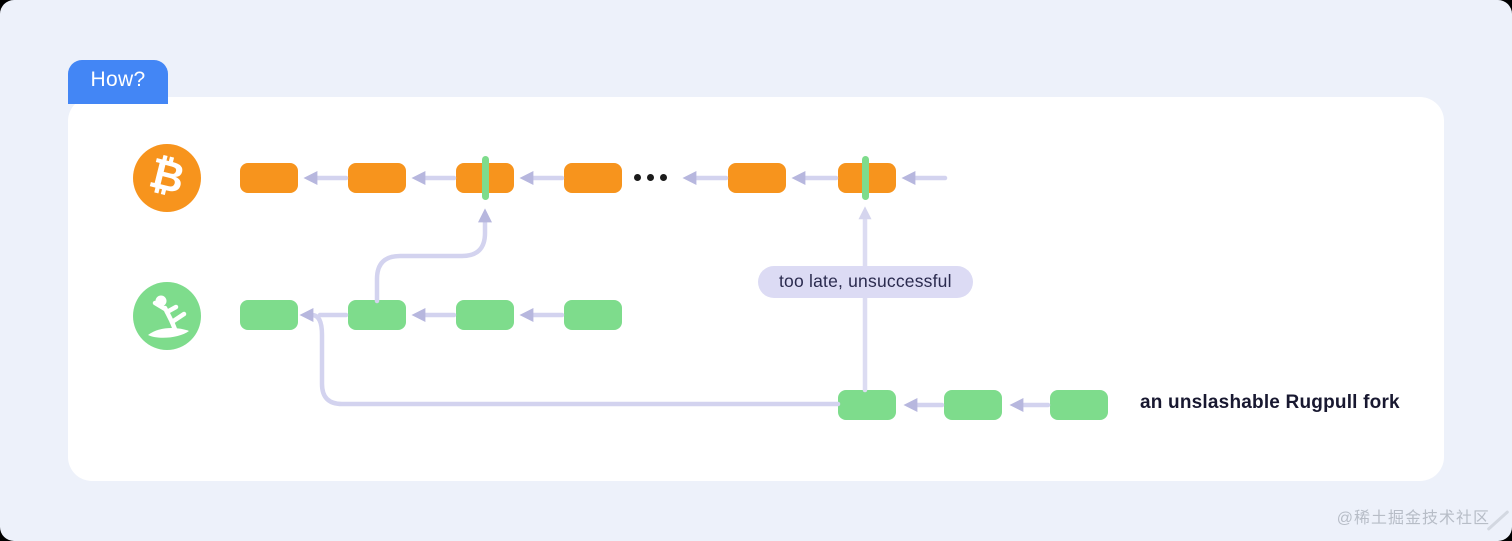 This screenshot has width=1512, height=541. I want to click on fork-caption: an unslashable Rugpull fork, so click(1270, 402).